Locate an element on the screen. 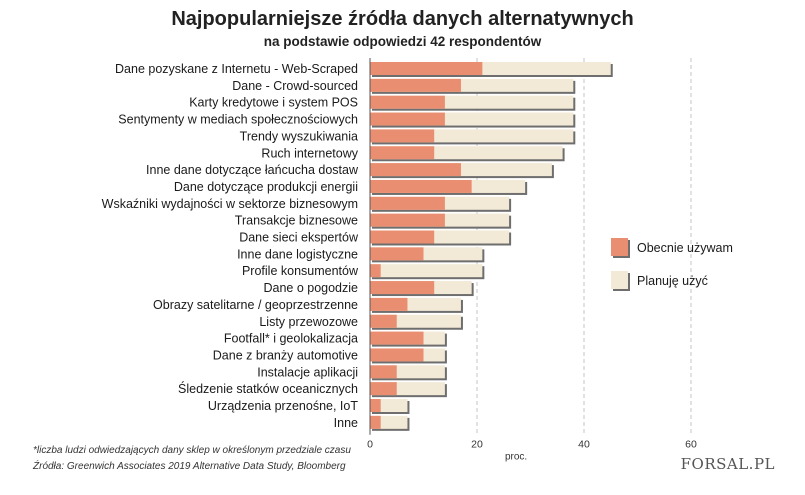 This screenshot has width=805, height=495. x-tick-label: 60 is located at coordinates (691, 445).